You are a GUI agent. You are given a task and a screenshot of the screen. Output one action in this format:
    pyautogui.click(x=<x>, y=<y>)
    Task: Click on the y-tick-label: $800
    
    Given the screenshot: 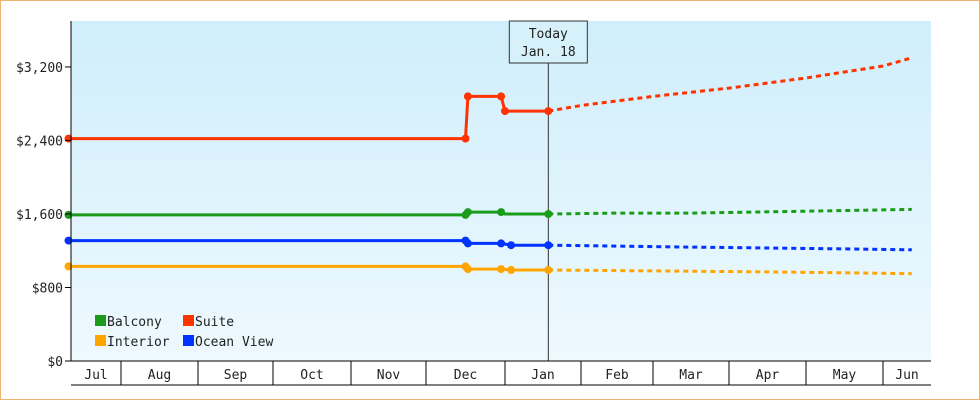 What is the action you would take?
    pyautogui.click(x=47, y=288)
    